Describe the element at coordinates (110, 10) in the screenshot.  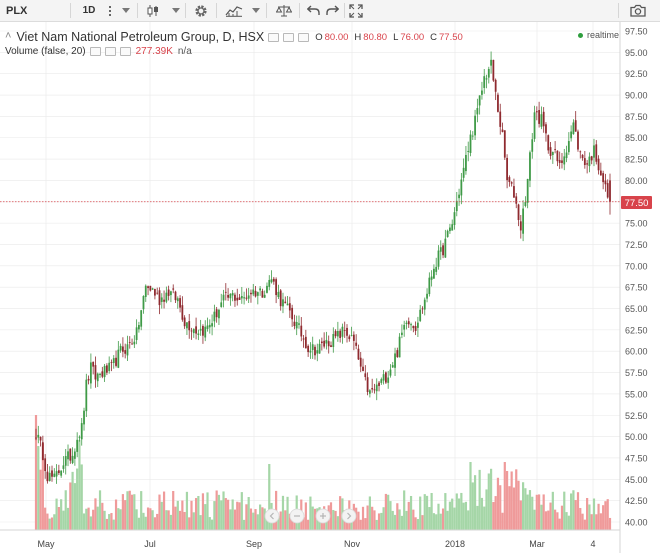
I see `more-vertical-icon` at that location.